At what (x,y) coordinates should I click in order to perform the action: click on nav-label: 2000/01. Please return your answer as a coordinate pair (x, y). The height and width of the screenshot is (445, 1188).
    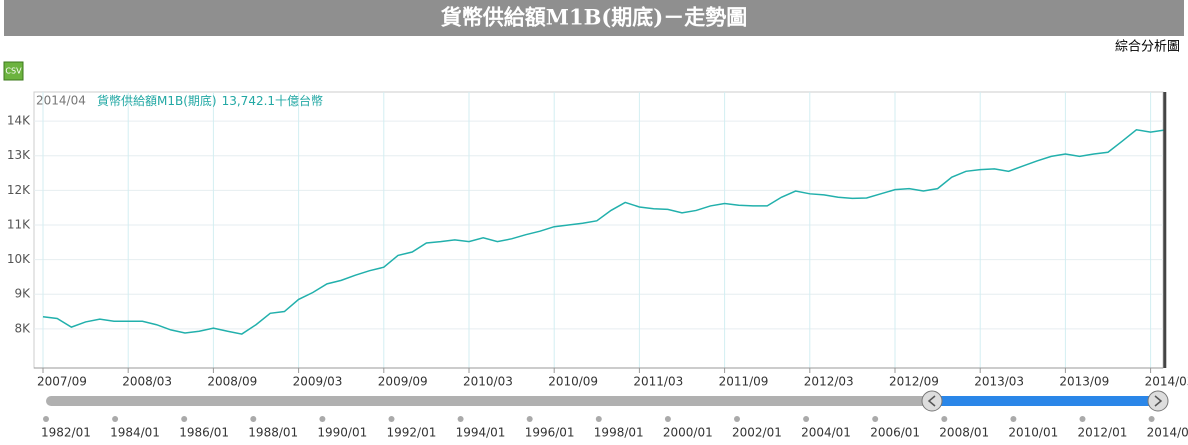
    Looking at the image, I should click on (688, 433).